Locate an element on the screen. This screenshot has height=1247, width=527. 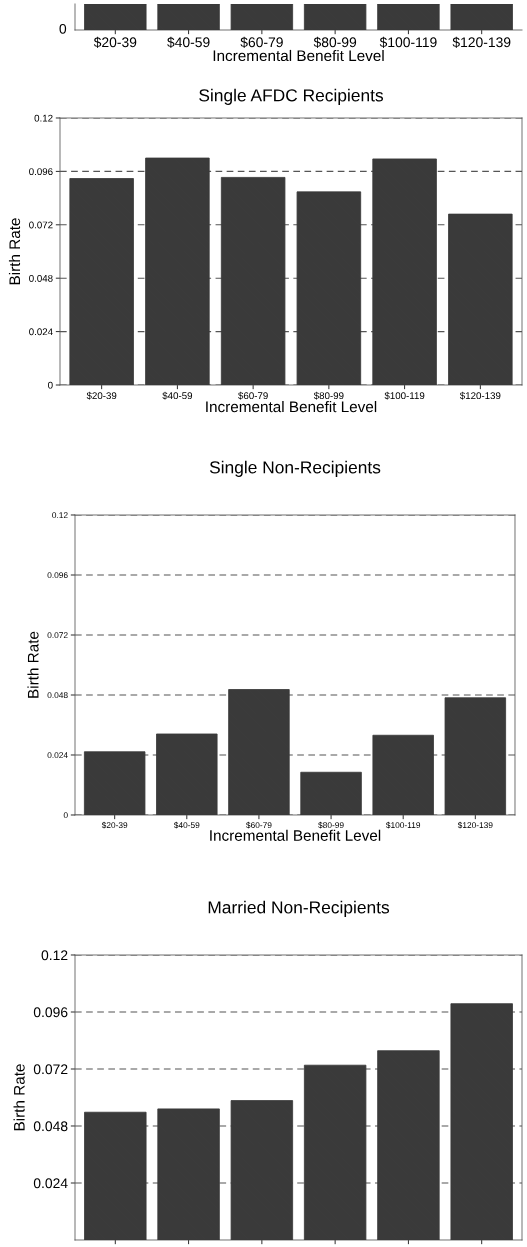
chart-title: Married Non-Recipients is located at coordinates (299, 908).